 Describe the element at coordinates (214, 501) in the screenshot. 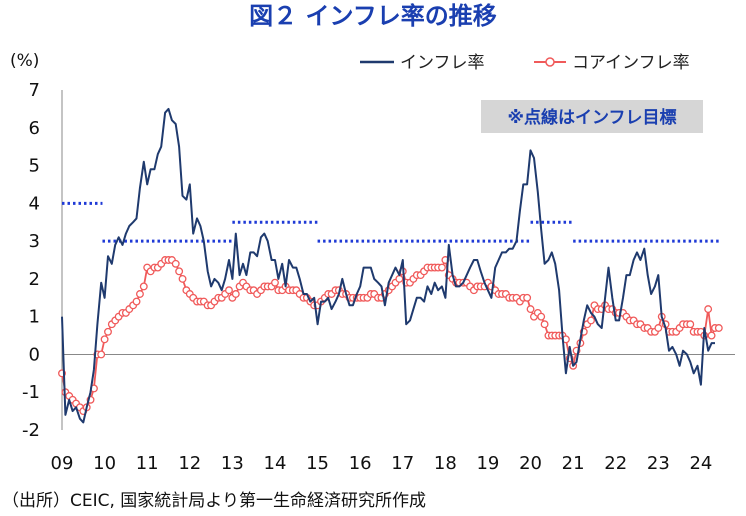

I see `source-note: （出所）CEIC, 国家統計局より第一生命経済研究所作成` at that location.